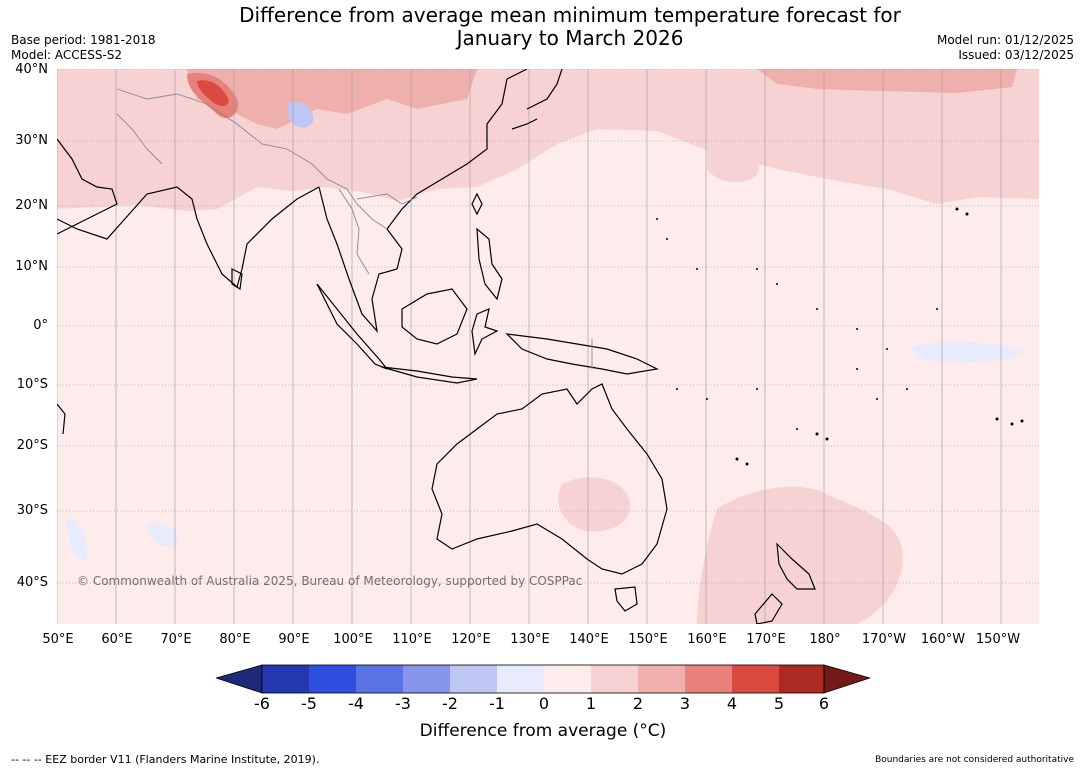 This screenshot has height=770, width=1085. What do you see at coordinates (213, 93) in the screenshot?
I see `anomaly-hotspot-core` at bounding box center [213, 93].